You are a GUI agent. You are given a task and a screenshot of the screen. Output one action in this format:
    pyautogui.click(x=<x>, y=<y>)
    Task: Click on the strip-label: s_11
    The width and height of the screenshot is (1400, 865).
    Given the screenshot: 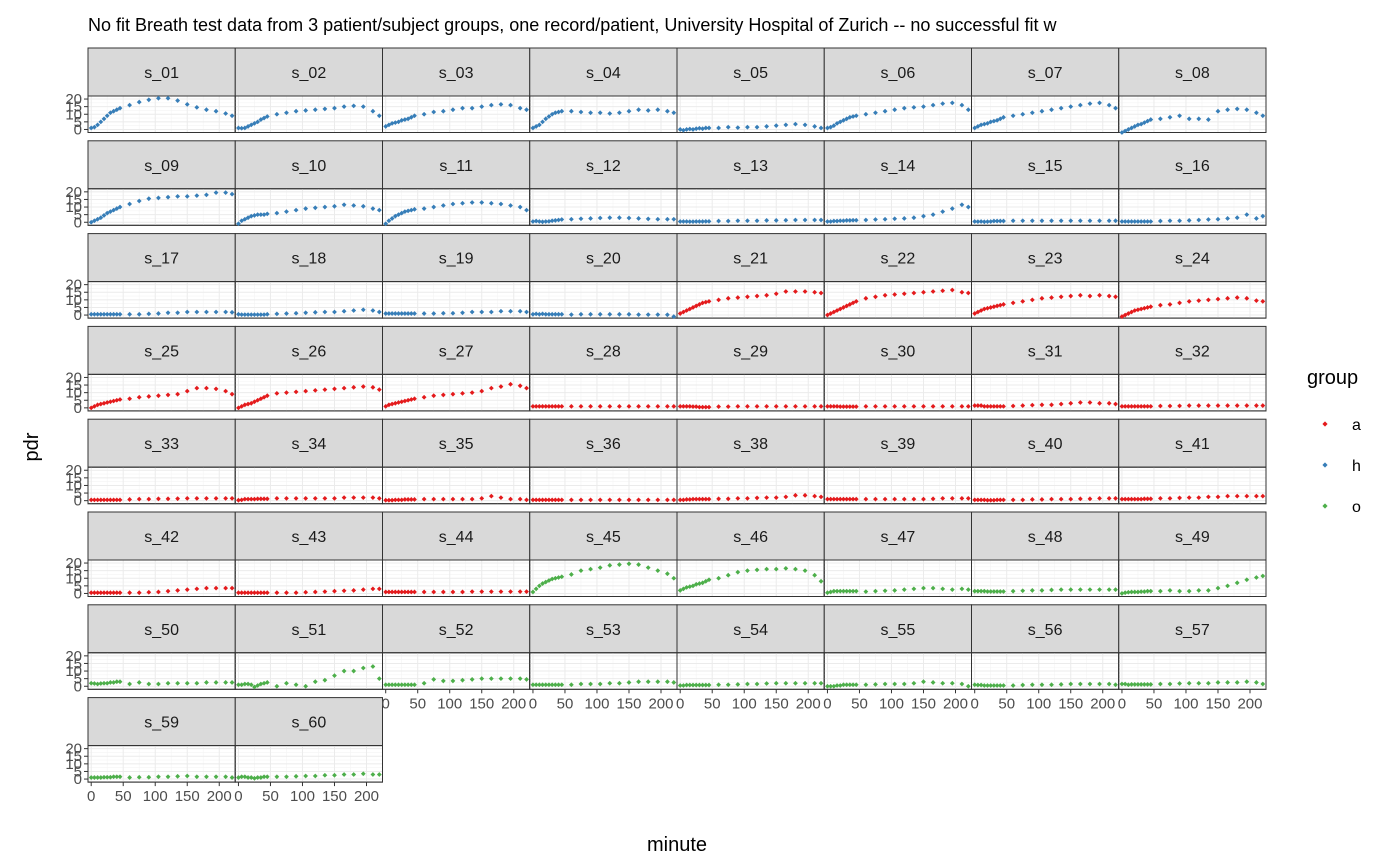 What is the action you would take?
    pyautogui.click(x=456, y=166)
    